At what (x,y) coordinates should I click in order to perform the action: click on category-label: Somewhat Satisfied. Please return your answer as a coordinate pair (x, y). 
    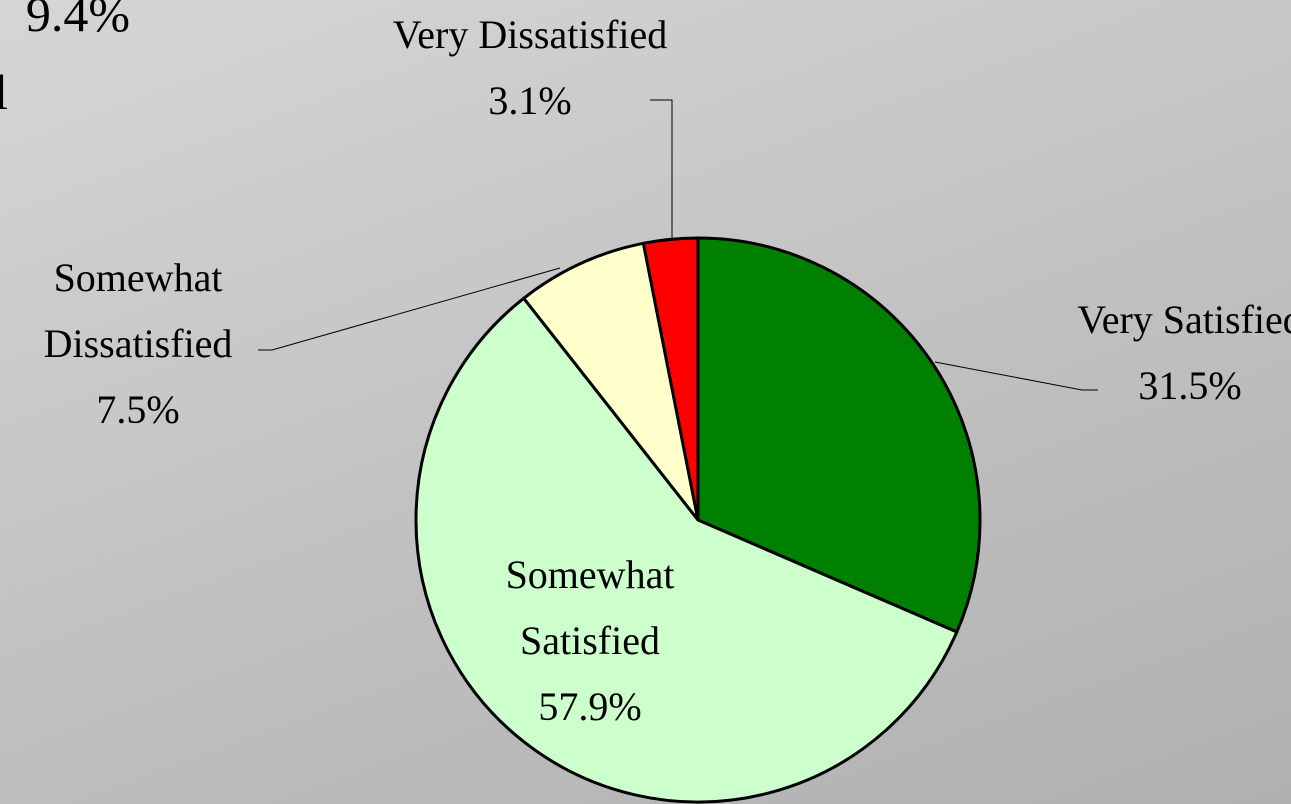
    Looking at the image, I should click on (590, 607).